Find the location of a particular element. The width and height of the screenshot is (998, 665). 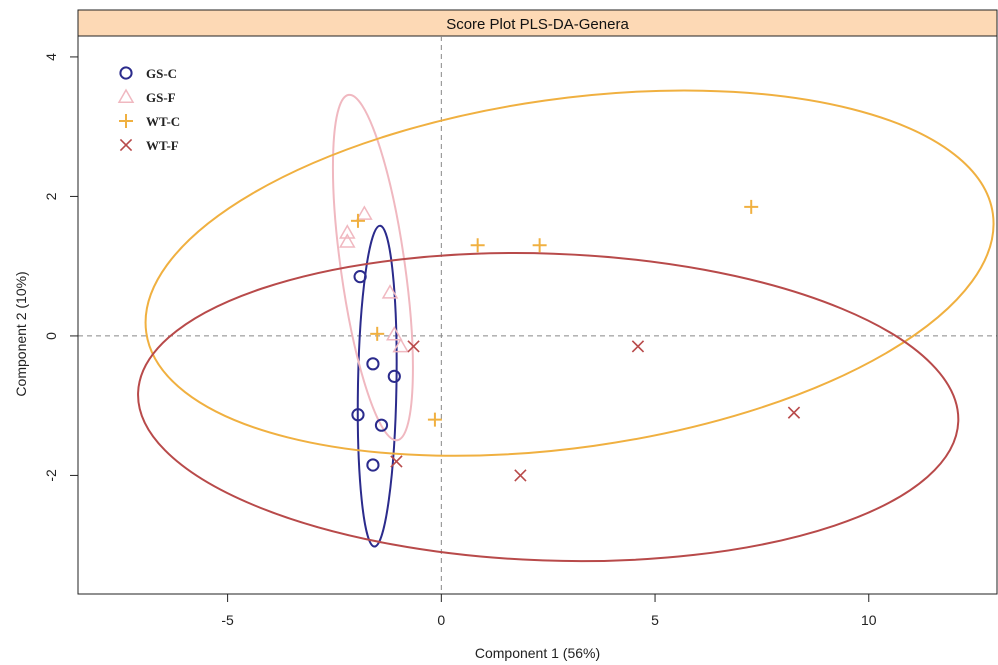

y-tick-label: 4 is located at coordinates (51, 57).